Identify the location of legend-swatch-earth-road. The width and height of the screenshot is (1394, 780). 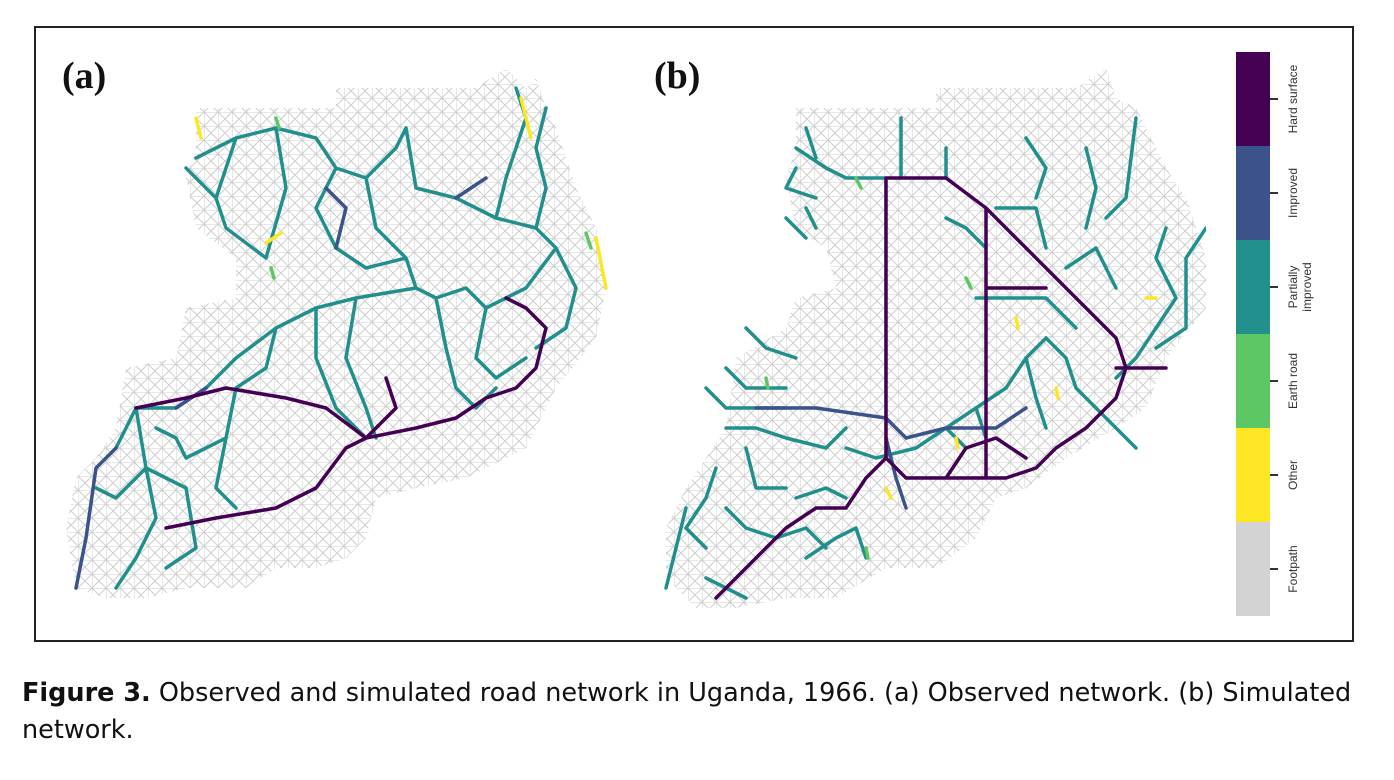
(1253, 381).